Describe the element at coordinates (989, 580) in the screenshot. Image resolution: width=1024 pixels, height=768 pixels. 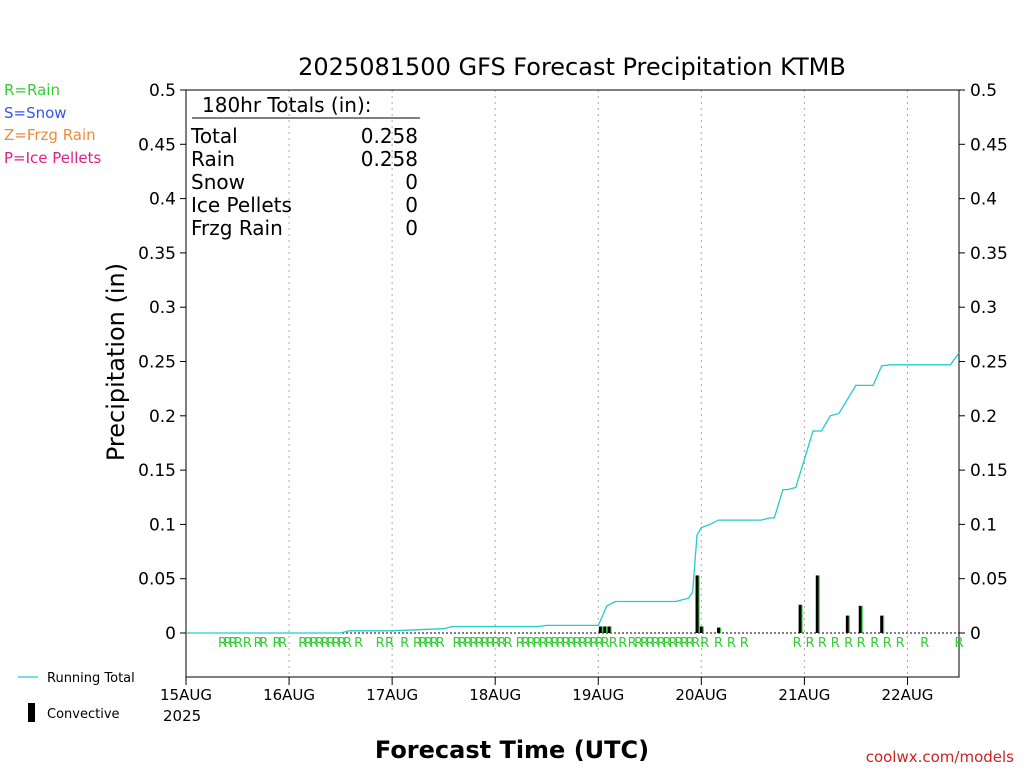
I see `y-tick-label-right: 0.05` at that location.